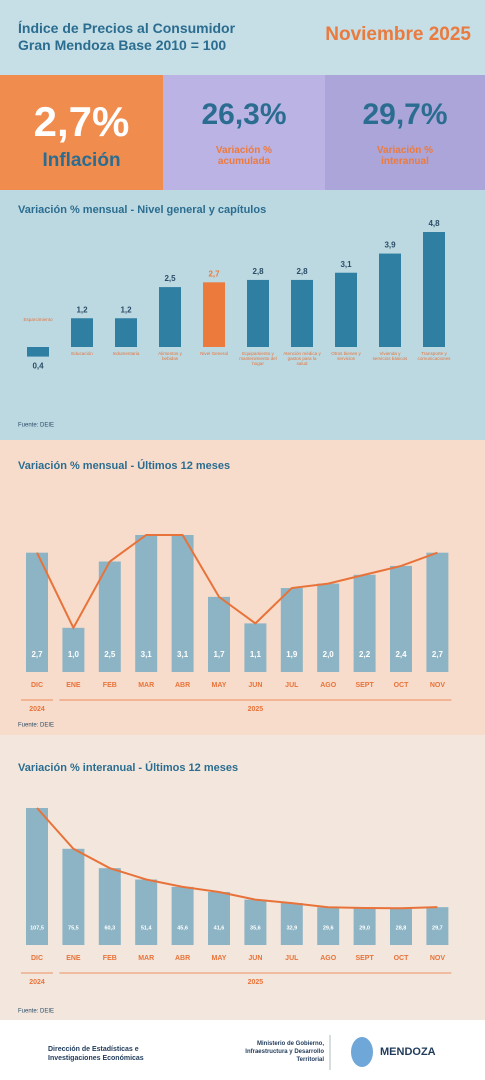 The image size is (485, 1080). I want to click on x-tick-label: DIC, so click(37, 685).